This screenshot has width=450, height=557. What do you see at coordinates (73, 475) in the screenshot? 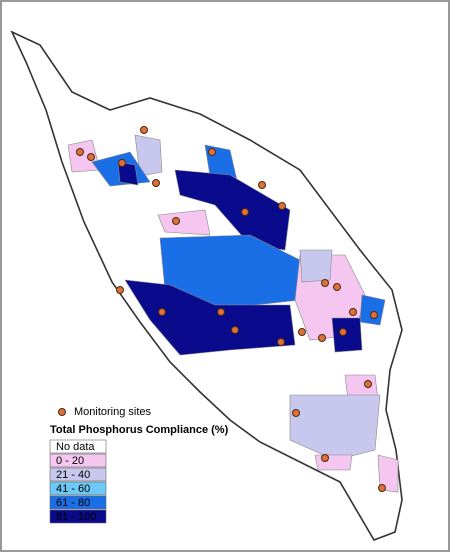
I see `legend-label: 21 - 40` at bounding box center [73, 475].